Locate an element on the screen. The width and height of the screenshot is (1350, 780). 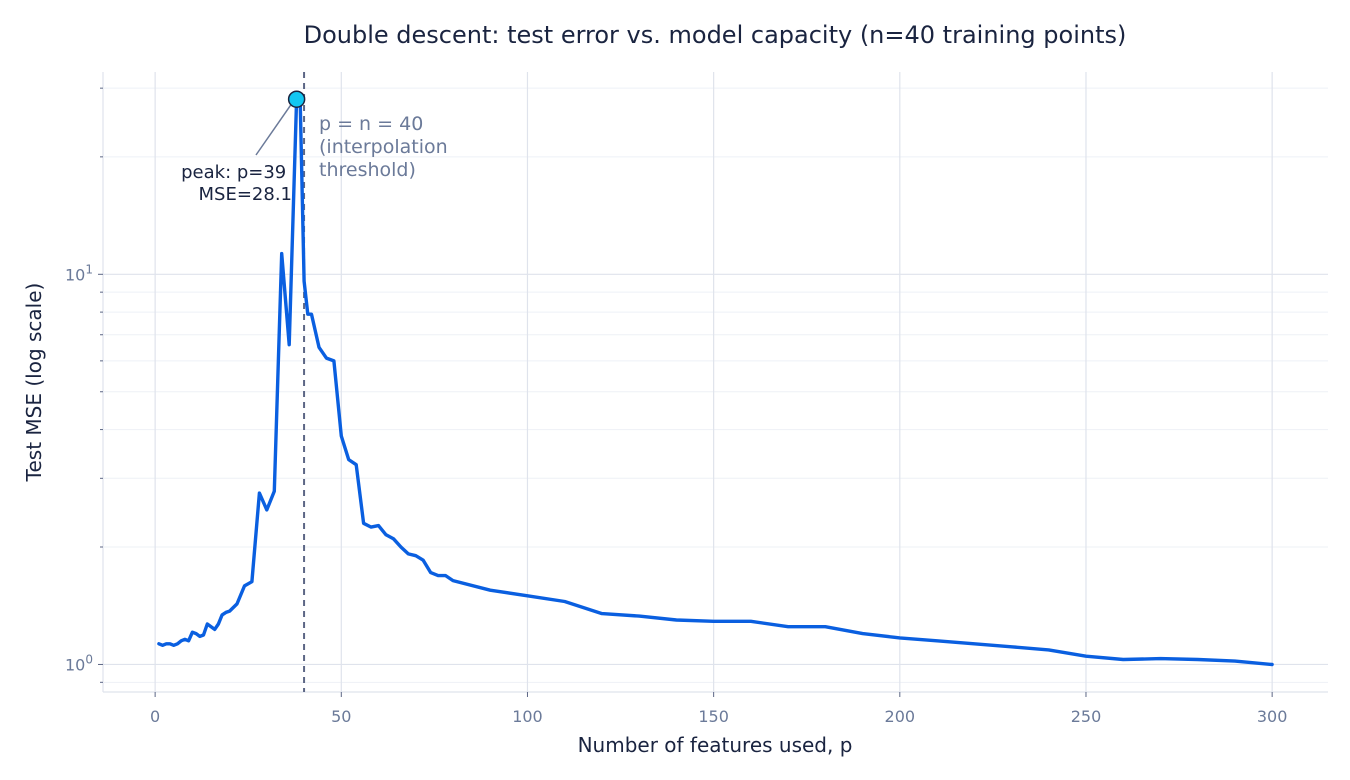
threshold-annotation-line-1: p = n = 40 is located at coordinates (371, 124).